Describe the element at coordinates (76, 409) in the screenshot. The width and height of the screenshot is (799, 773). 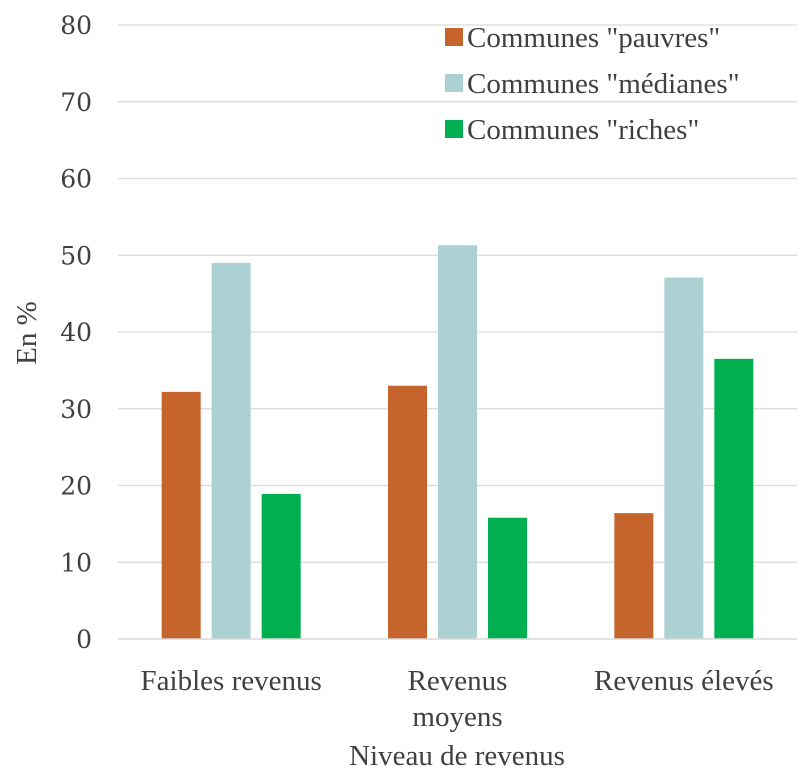
I see `y-tick-label: 30` at that location.